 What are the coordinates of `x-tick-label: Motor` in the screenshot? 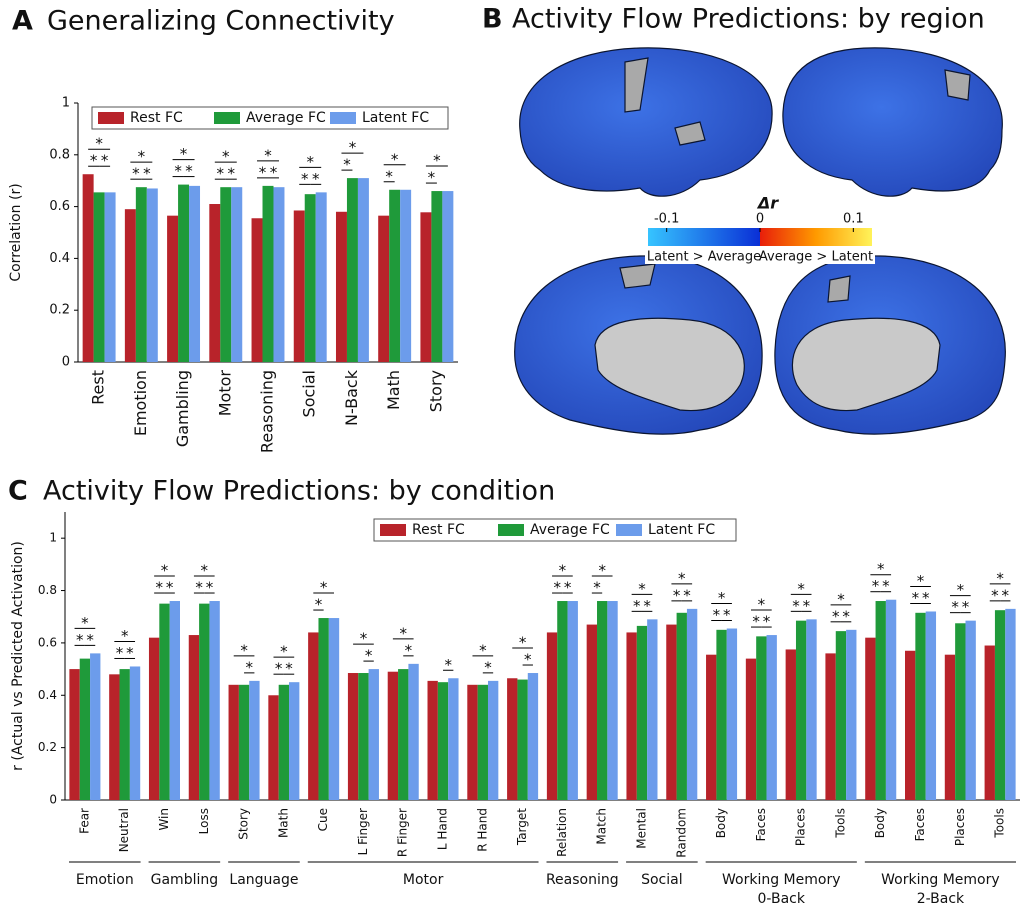 It's located at (224, 393).